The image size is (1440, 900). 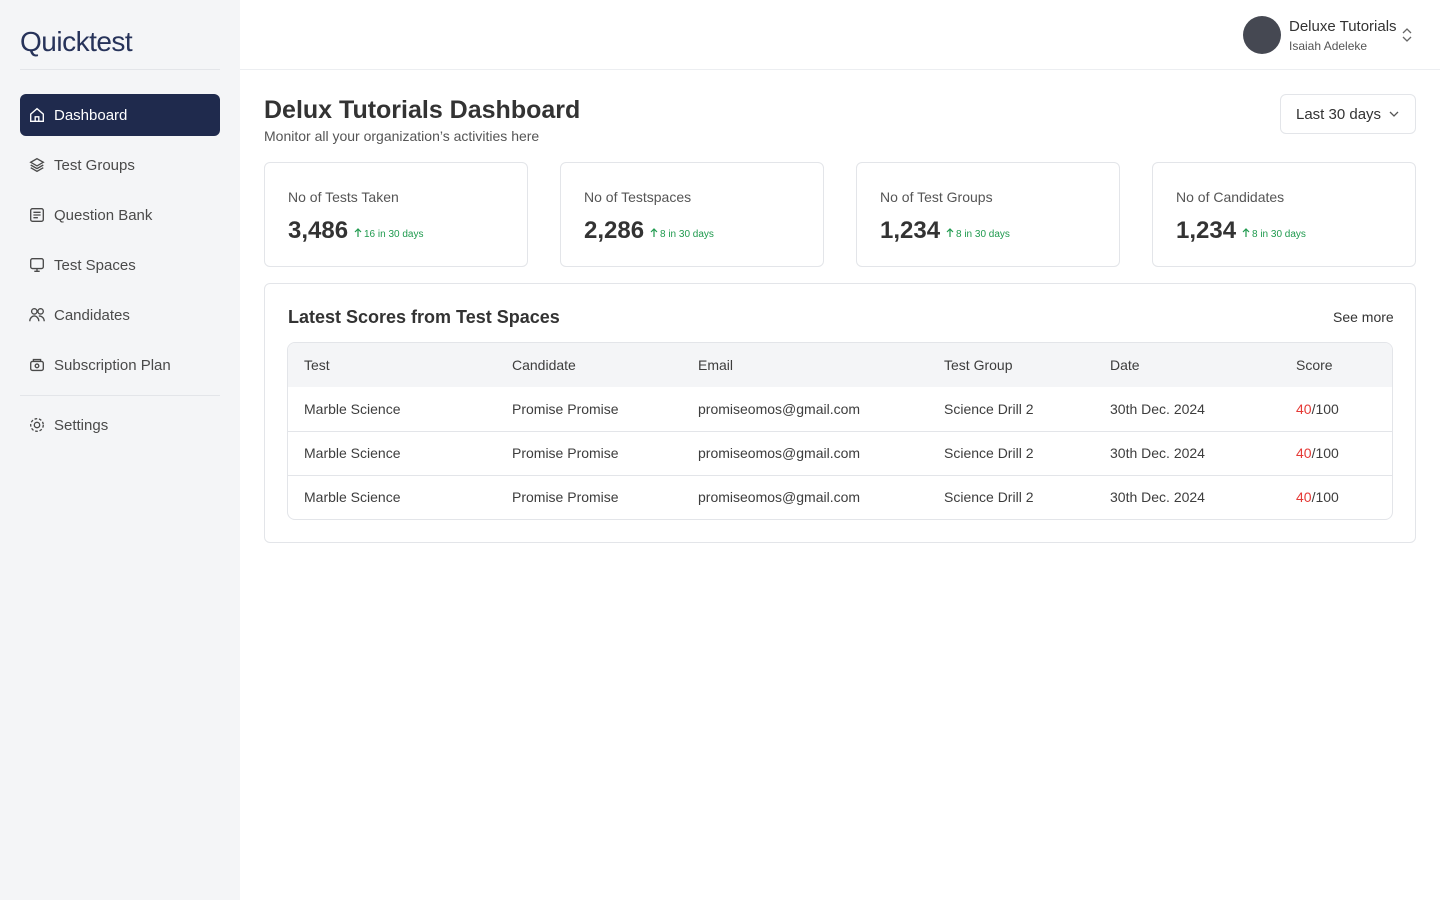 I want to click on stat-card: No of Tests Taken 3,486 16 in 30 days, so click(x=396, y=214).